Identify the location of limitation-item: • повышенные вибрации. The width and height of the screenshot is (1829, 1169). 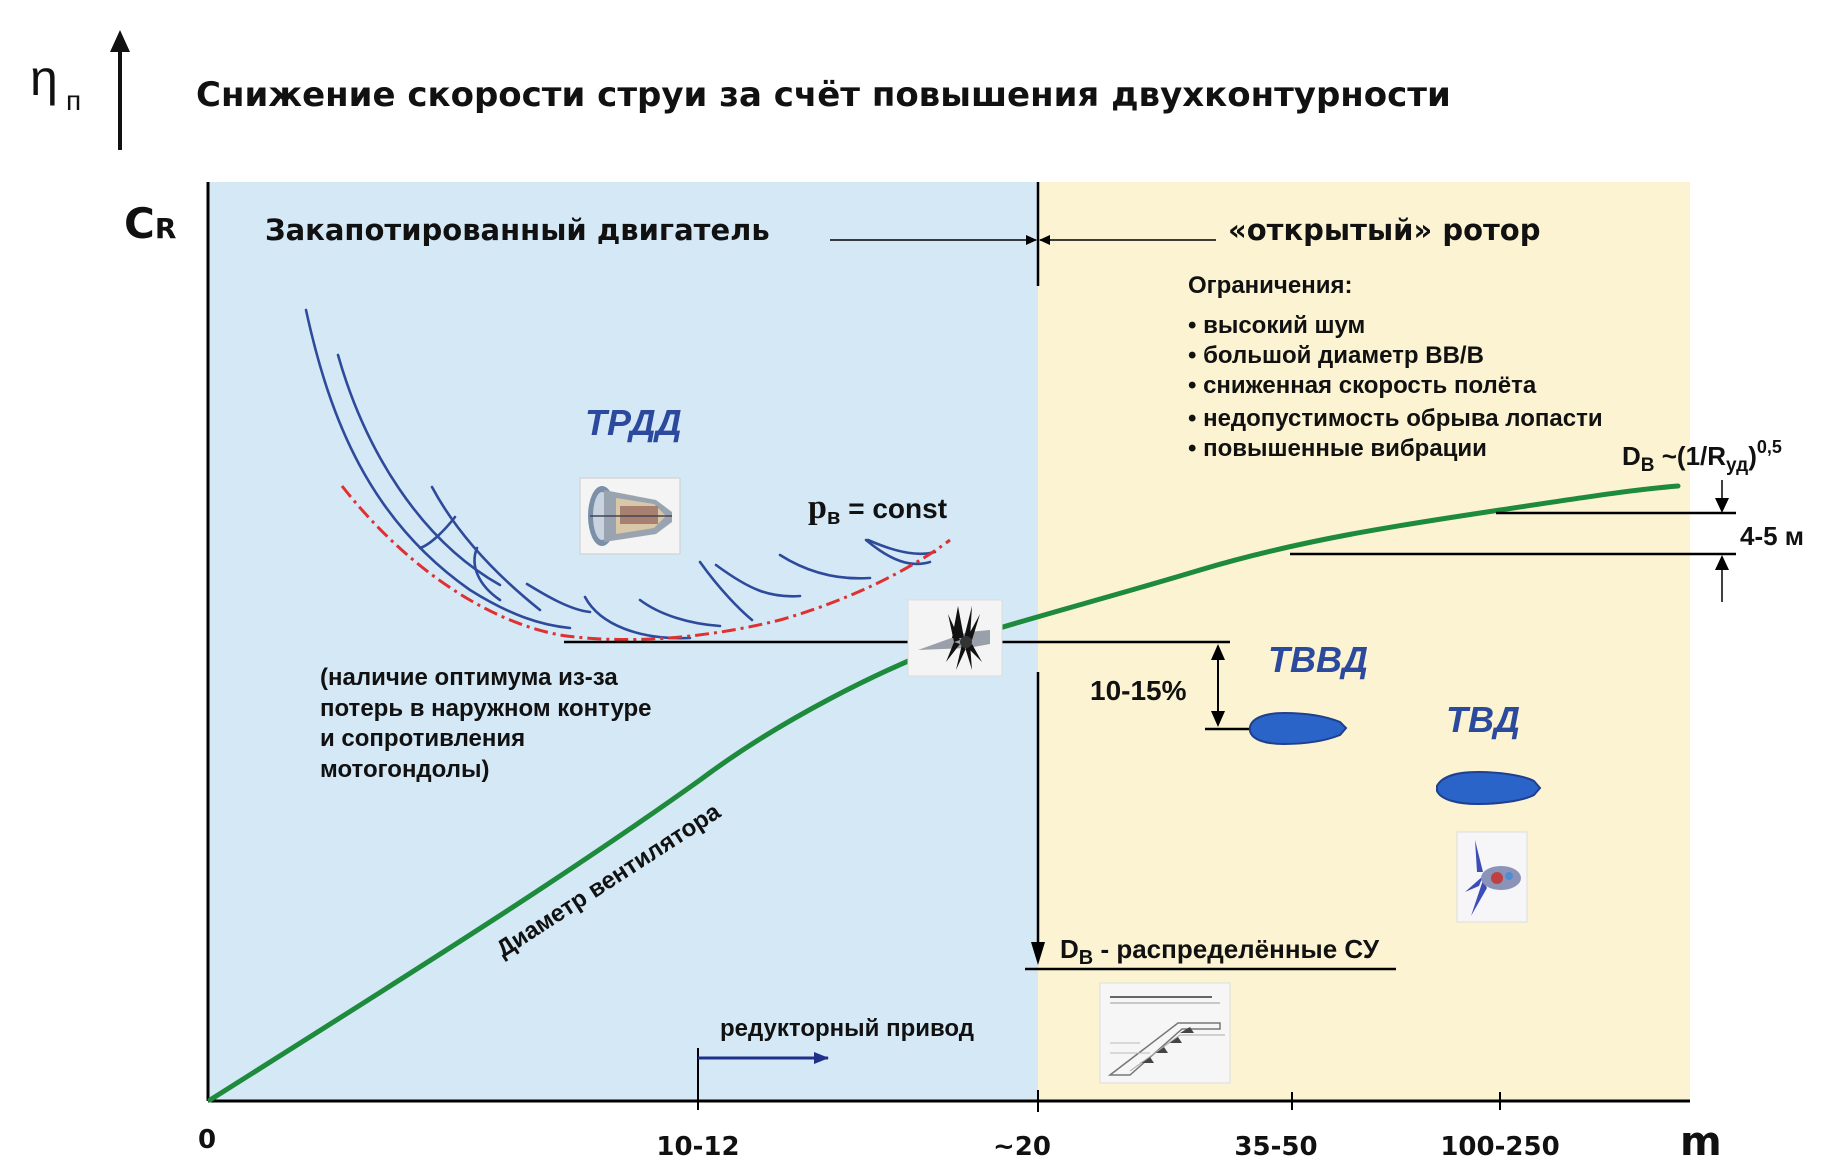
(1337, 448).